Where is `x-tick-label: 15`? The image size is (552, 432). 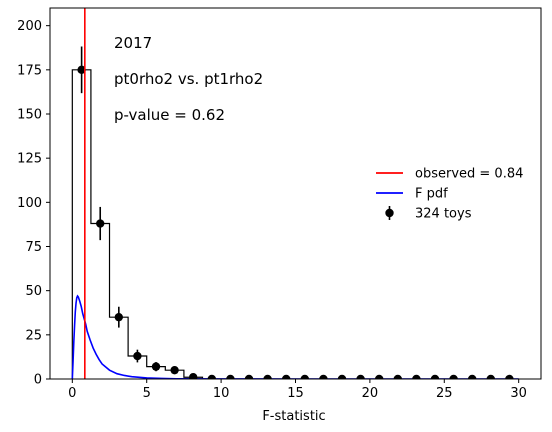
x-tick-label: 15 is located at coordinates (295, 393).